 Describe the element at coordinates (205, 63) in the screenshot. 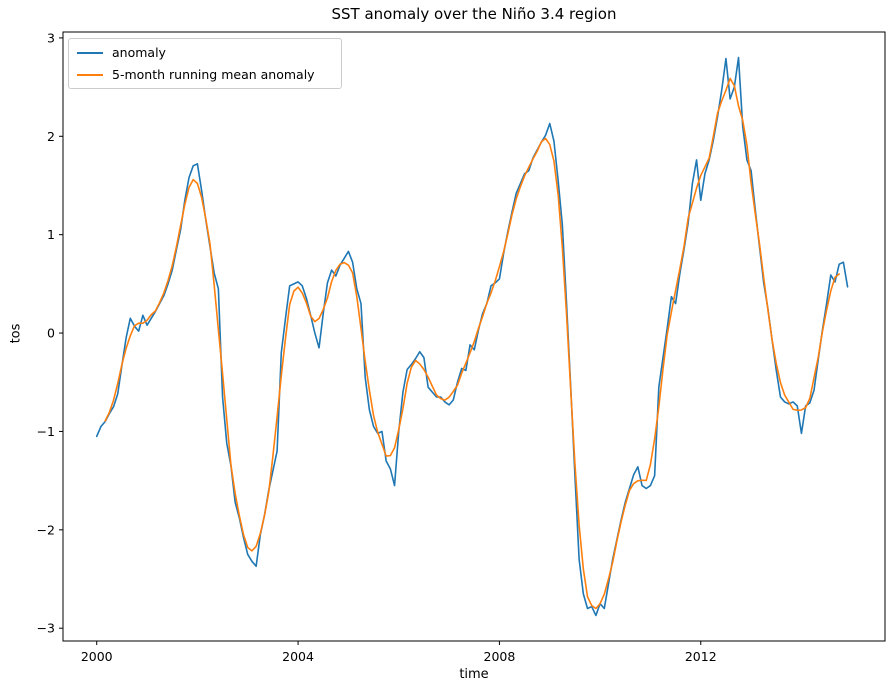

I see `legend: anomaly 5-month running mean anomaly` at that location.